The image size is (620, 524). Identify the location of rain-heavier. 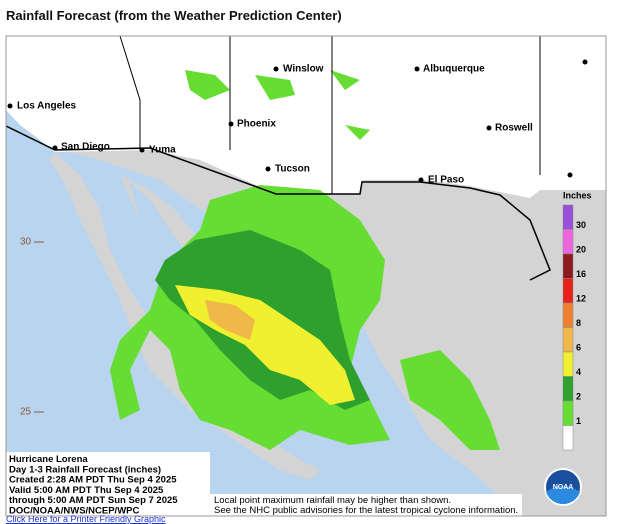
(230, 320).